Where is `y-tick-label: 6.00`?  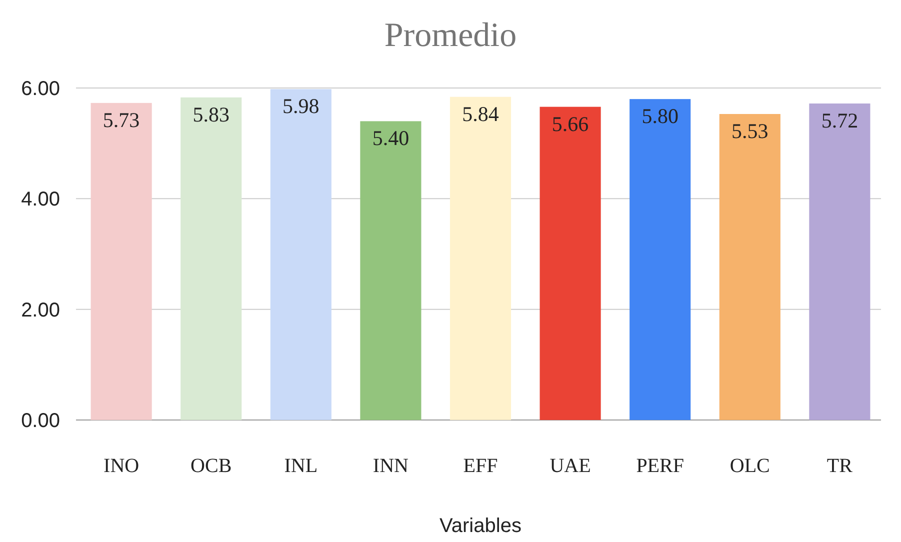
y-tick-label: 6.00 is located at coordinates (40, 89).